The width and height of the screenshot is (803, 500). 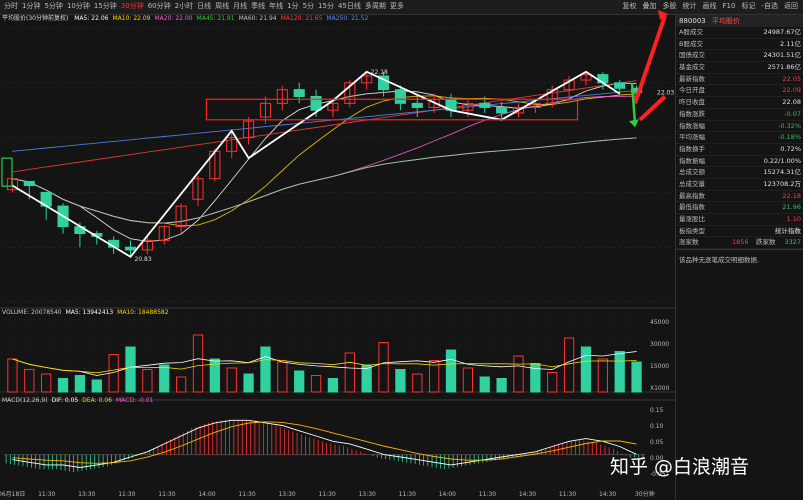 What do you see at coordinates (669, 6) in the screenshot?
I see `tool-button-2: 多股` at bounding box center [669, 6].